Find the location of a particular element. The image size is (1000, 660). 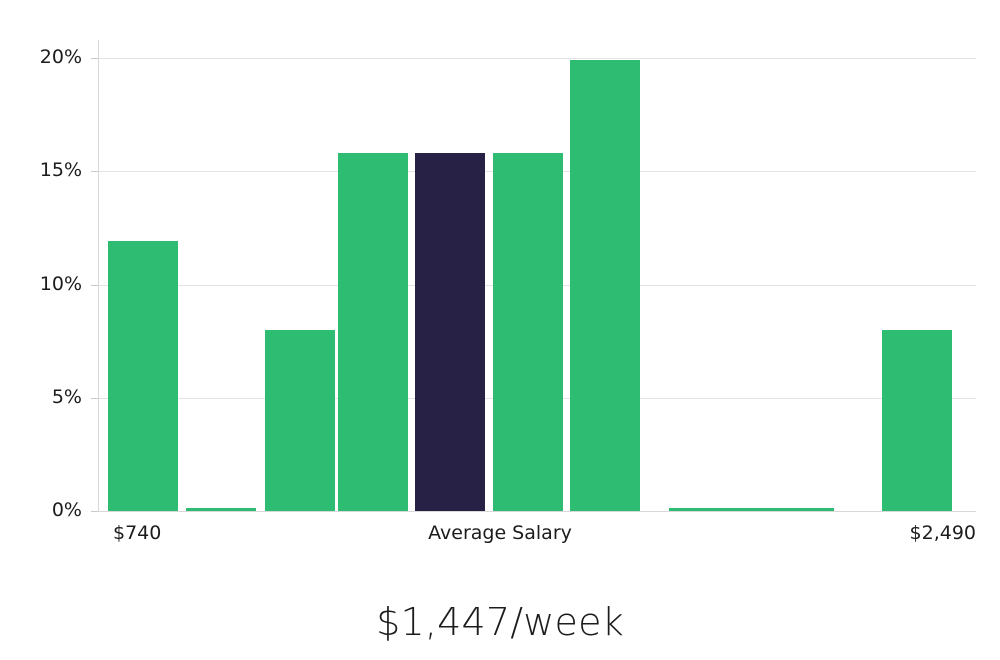

x-axis-title: Average Salary is located at coordinates (500, 533).